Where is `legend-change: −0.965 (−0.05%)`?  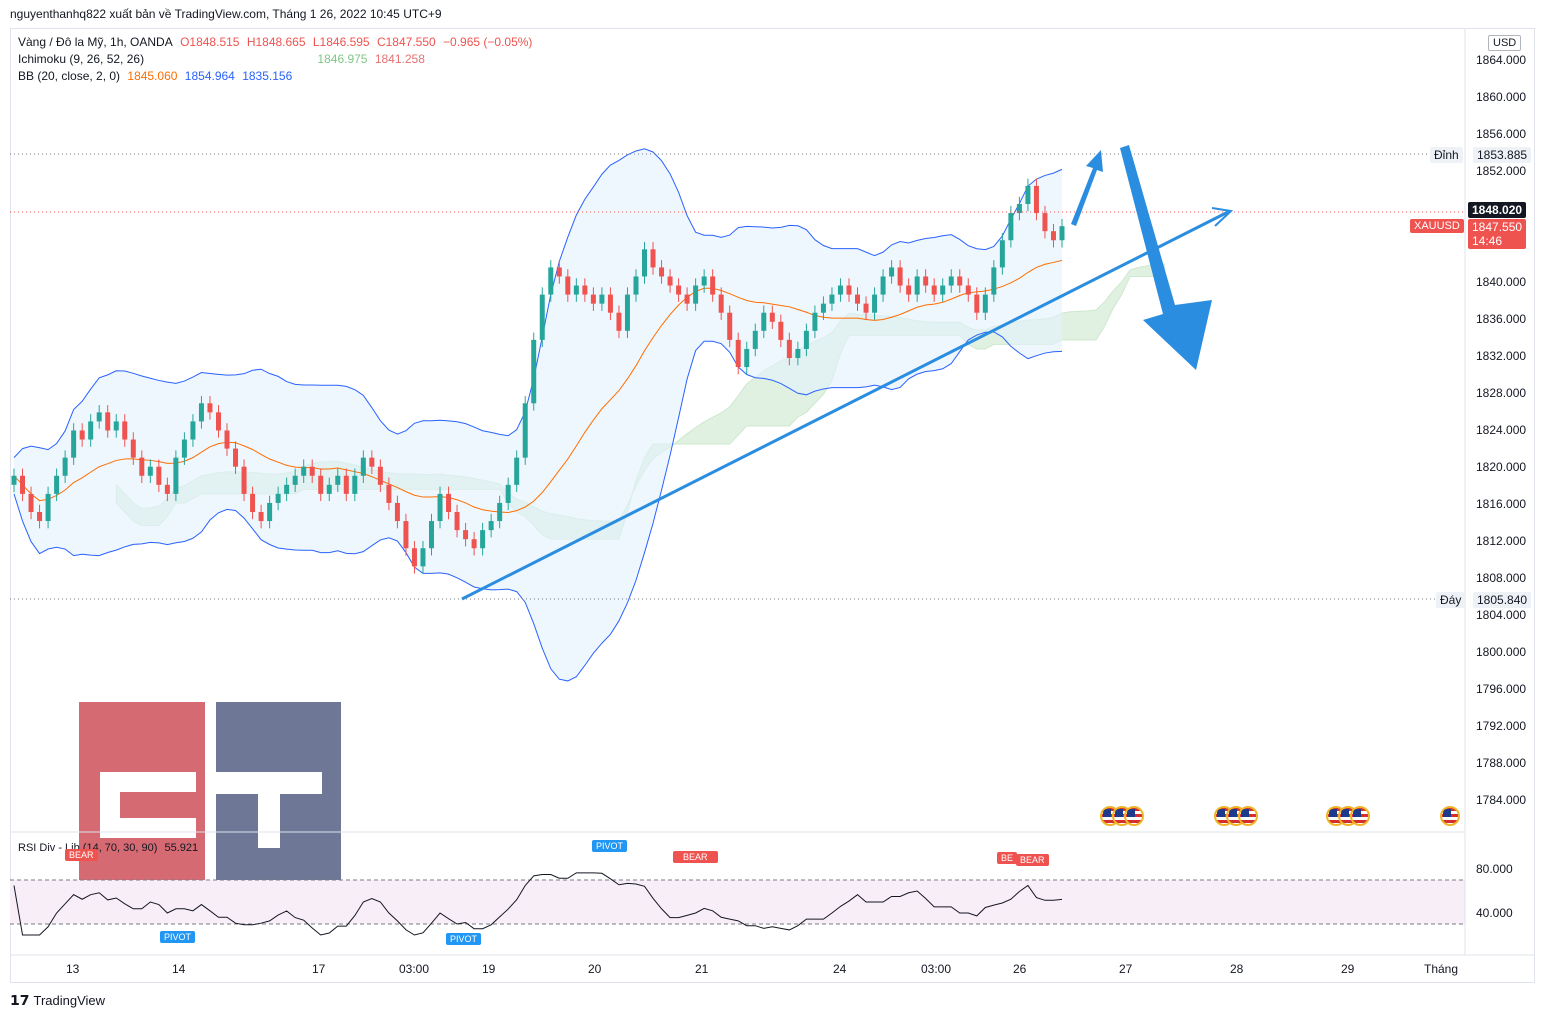 legend-change: −0.965 (−0.05%) is located at coordinates (488, 42).